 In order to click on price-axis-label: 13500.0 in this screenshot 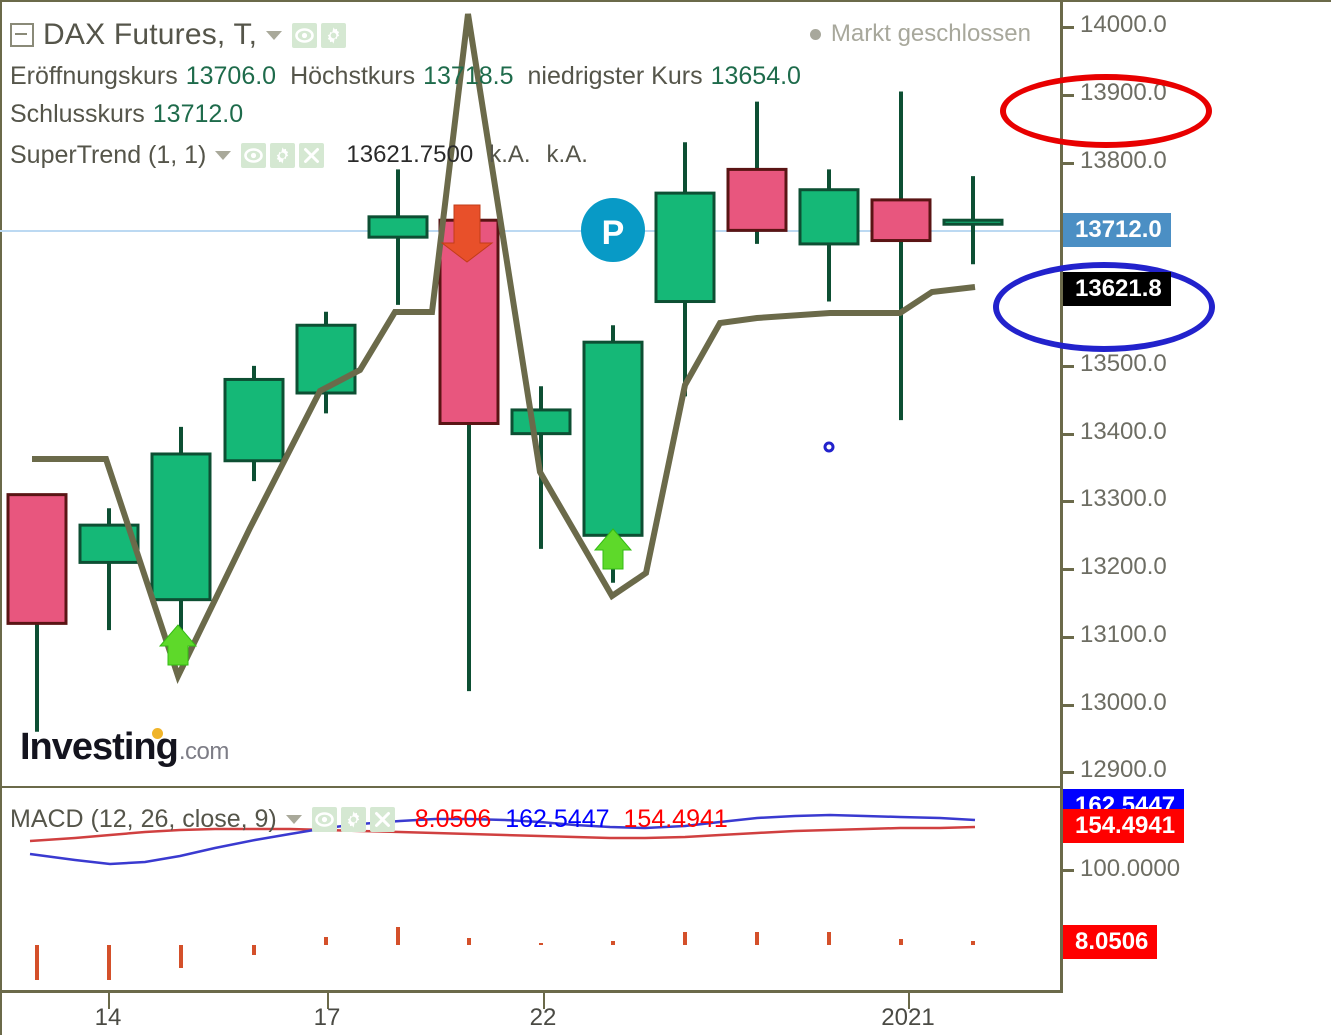, I will do `click(1123, 363)`.